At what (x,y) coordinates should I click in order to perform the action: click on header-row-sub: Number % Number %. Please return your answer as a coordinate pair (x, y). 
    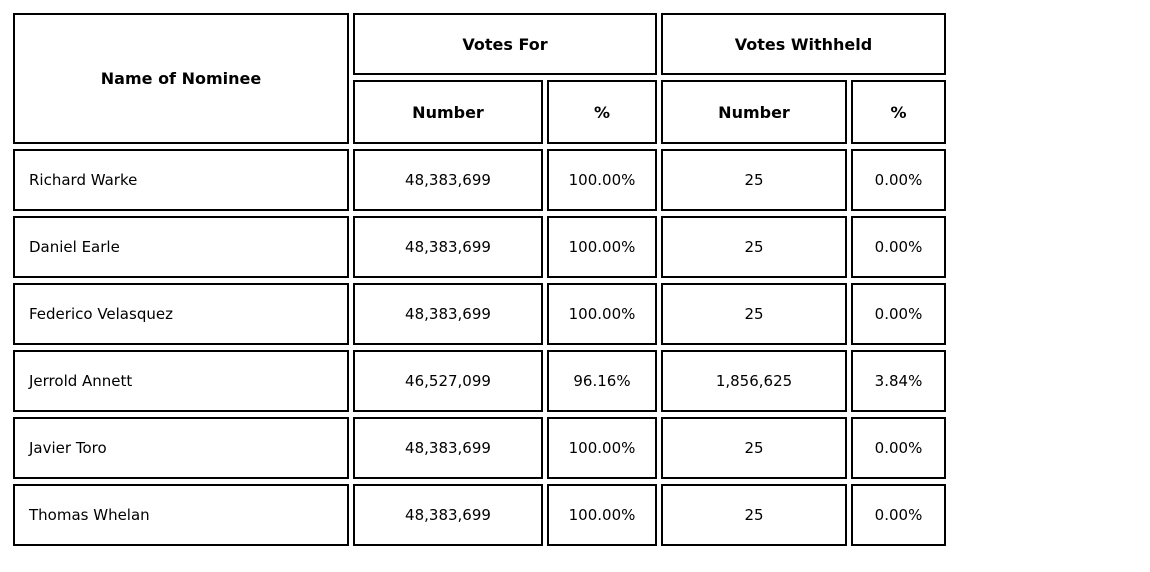
    Looking at the image, I should click on (479, 112).